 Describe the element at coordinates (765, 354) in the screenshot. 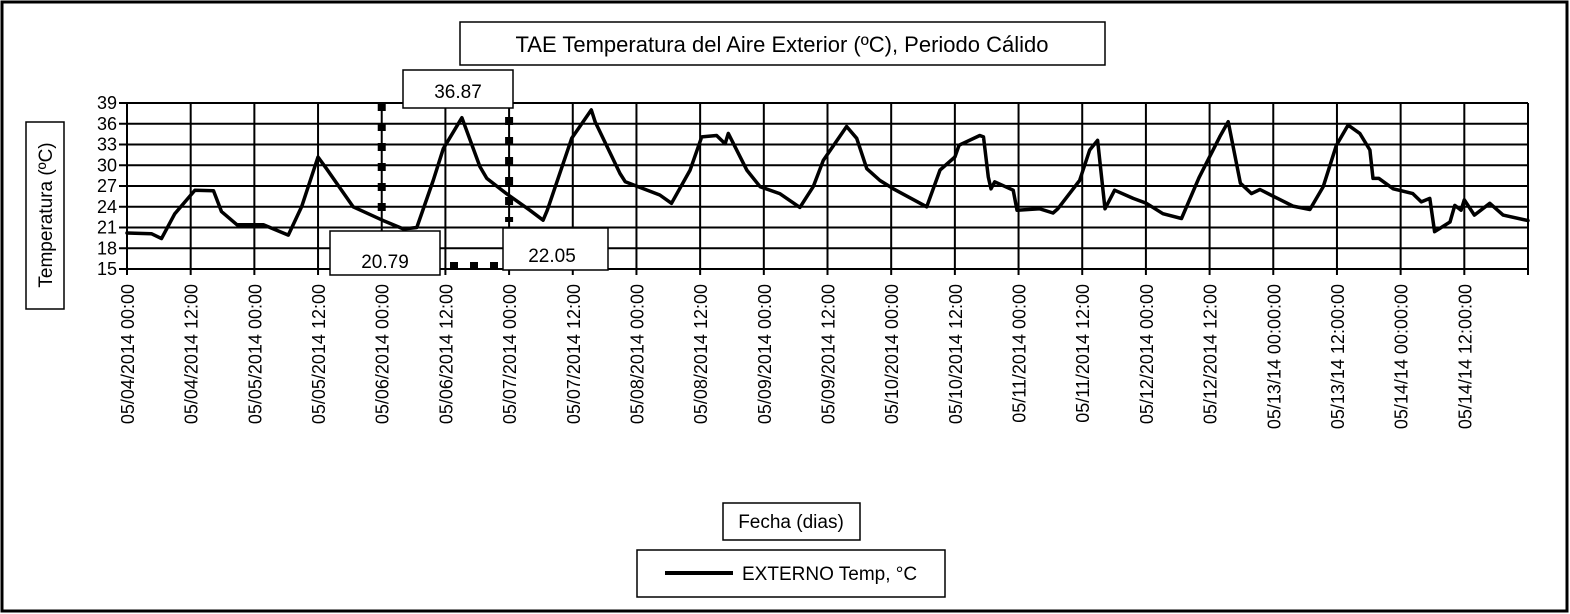

I see `x-tick-label: 05/09/2014 00:00` at that location.